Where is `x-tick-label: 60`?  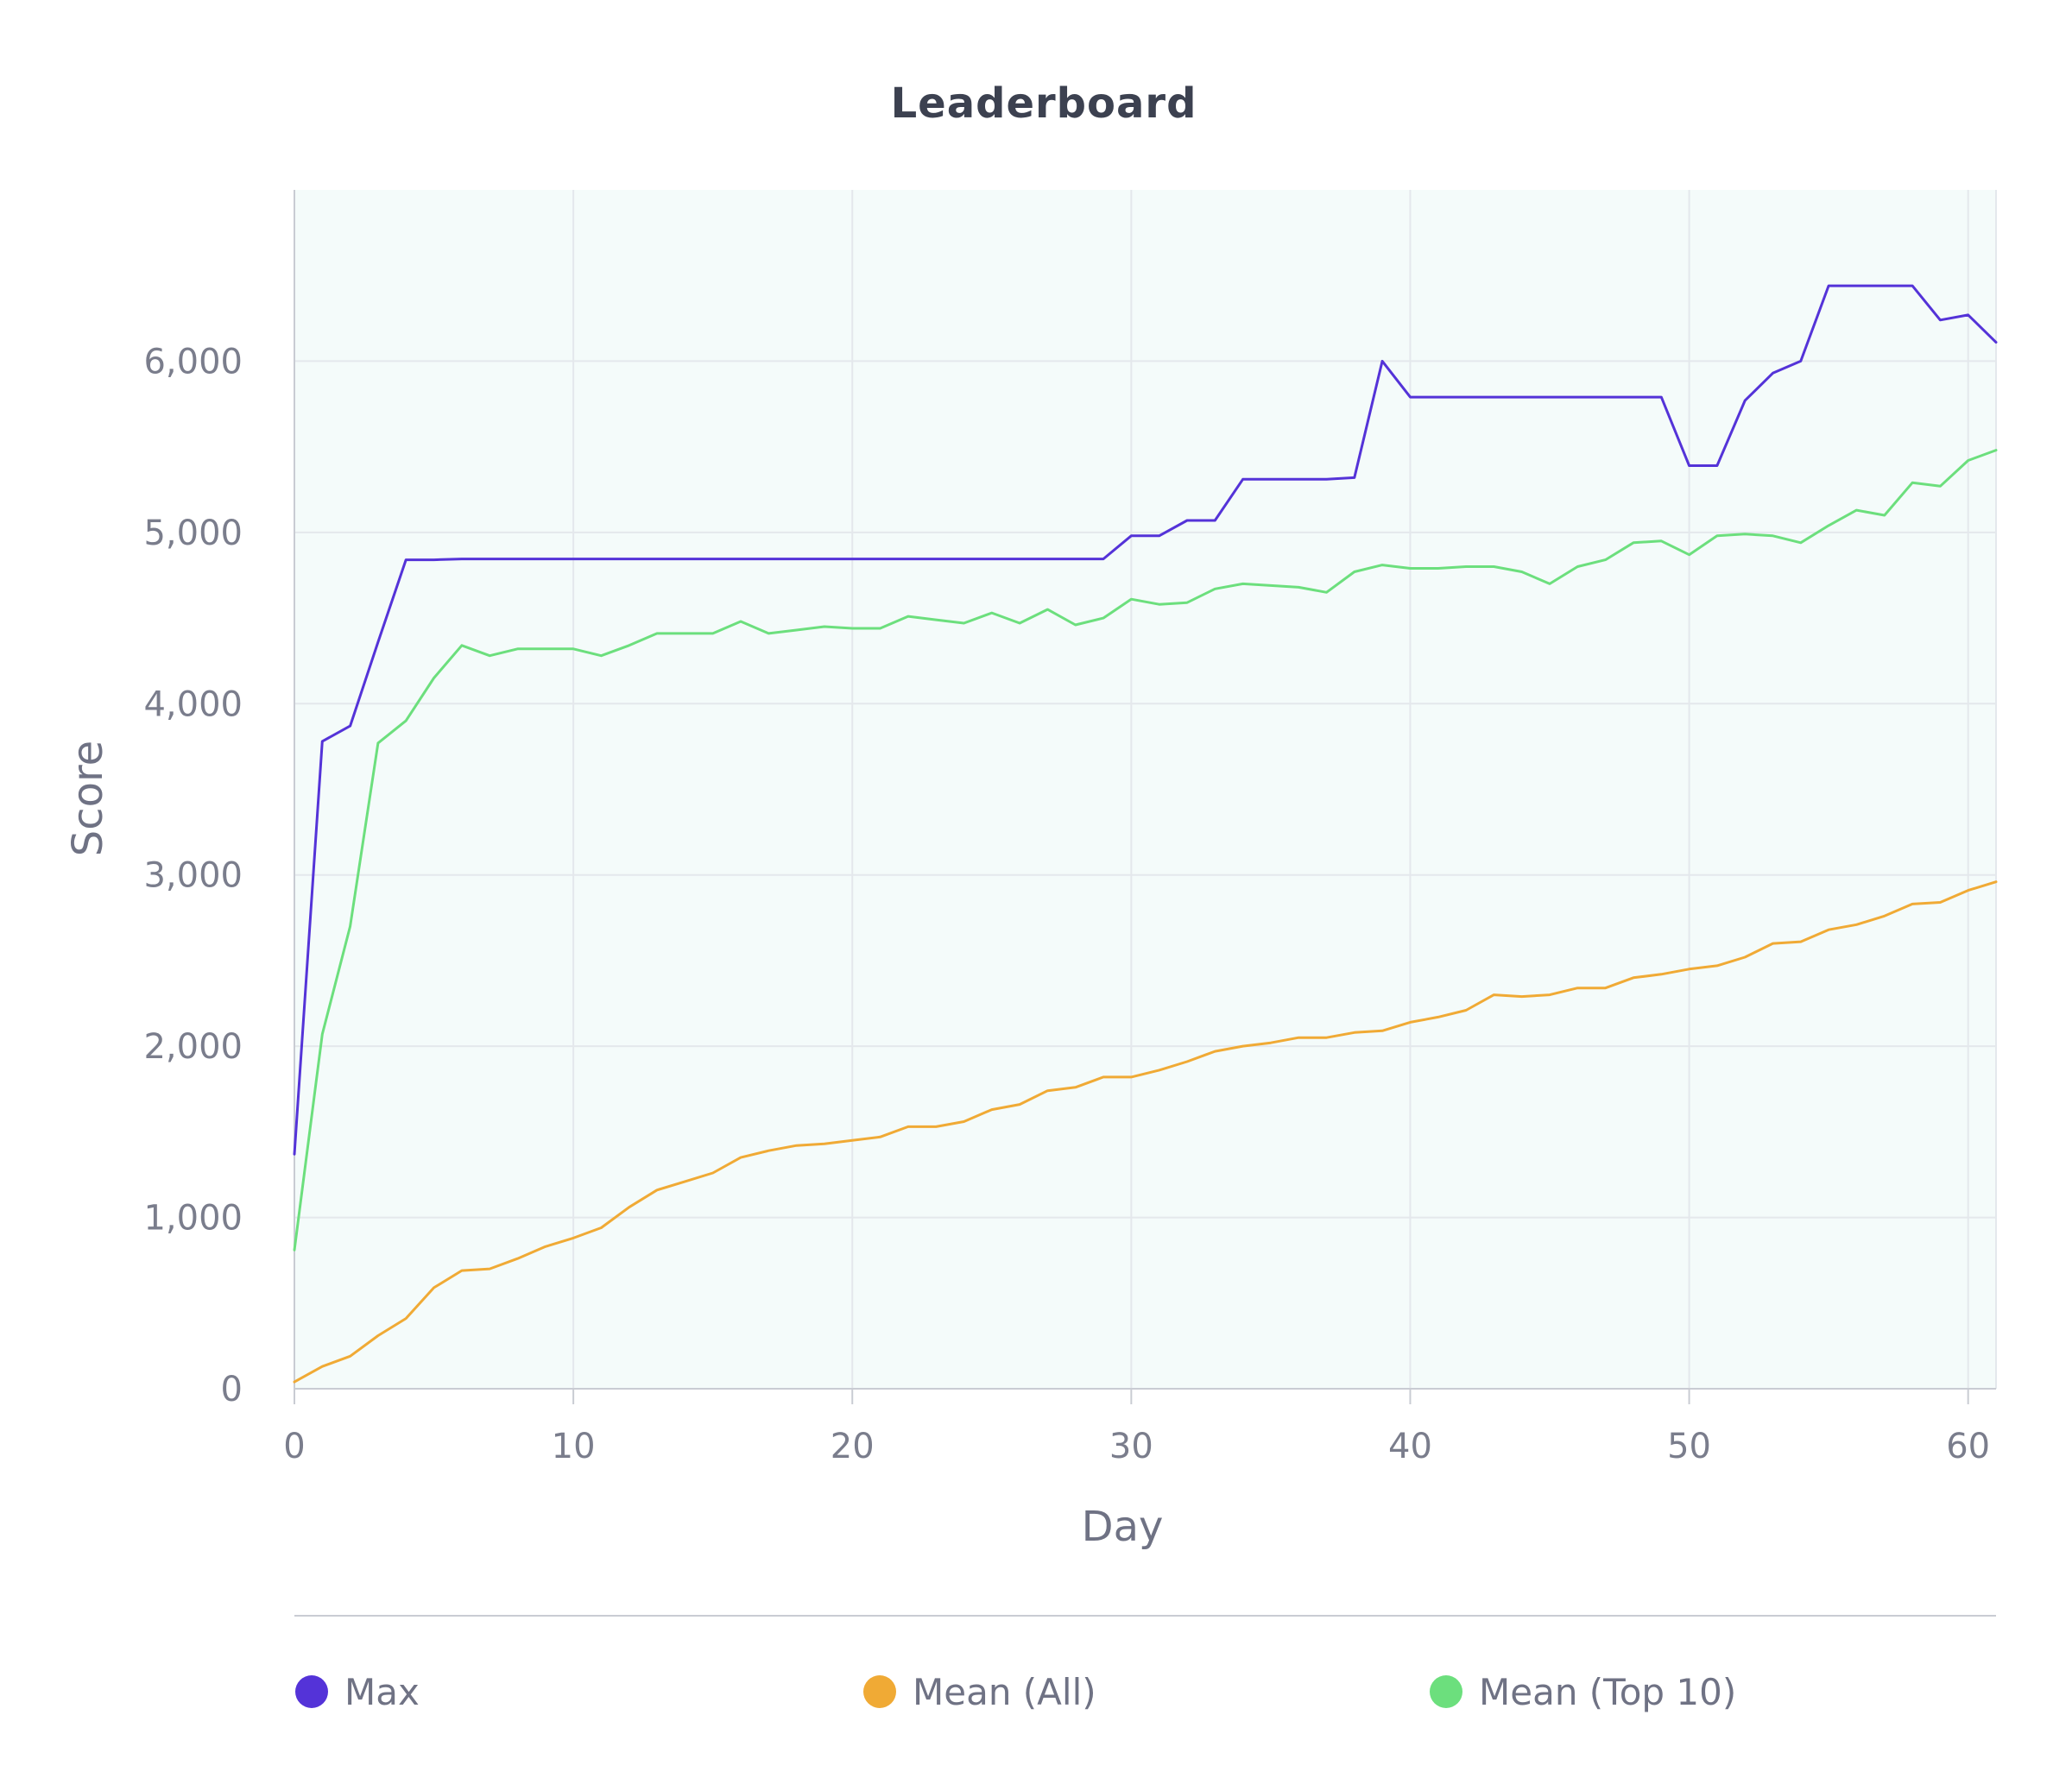 x-tick-label: 60 is located at coordinates (1968, 1446).